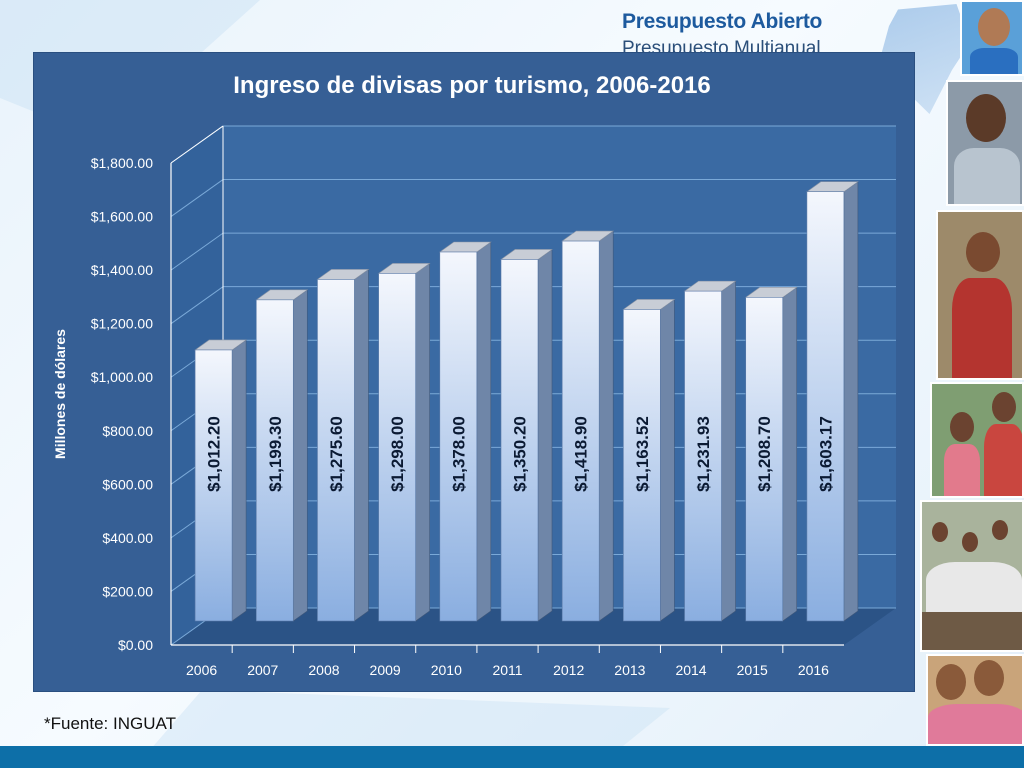 This screenshot has height=768, width=1024. Describe the element at coordinates (642, 454) in the screenshot. I see `bar-value-label: $1,163.52` at that location.